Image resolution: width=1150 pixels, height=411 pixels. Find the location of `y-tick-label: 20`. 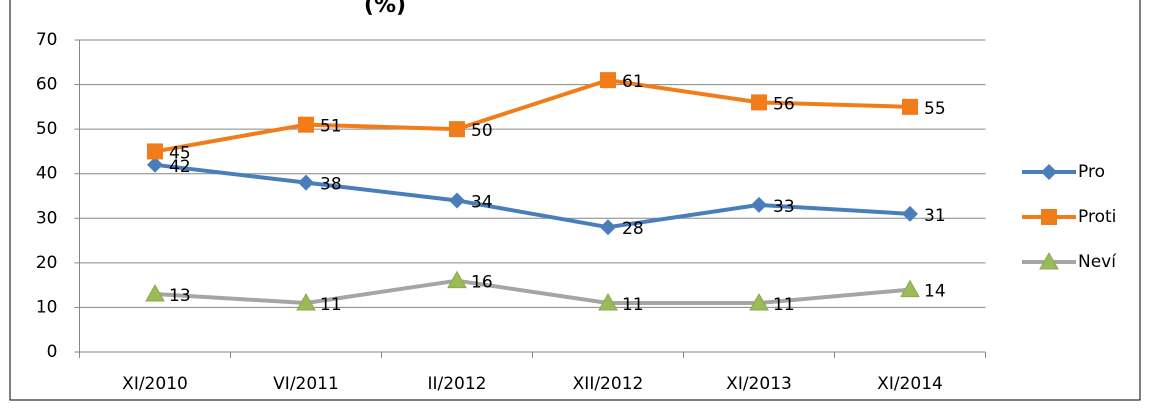

y-tick-label: 20 is located at coordinates (47, 263).